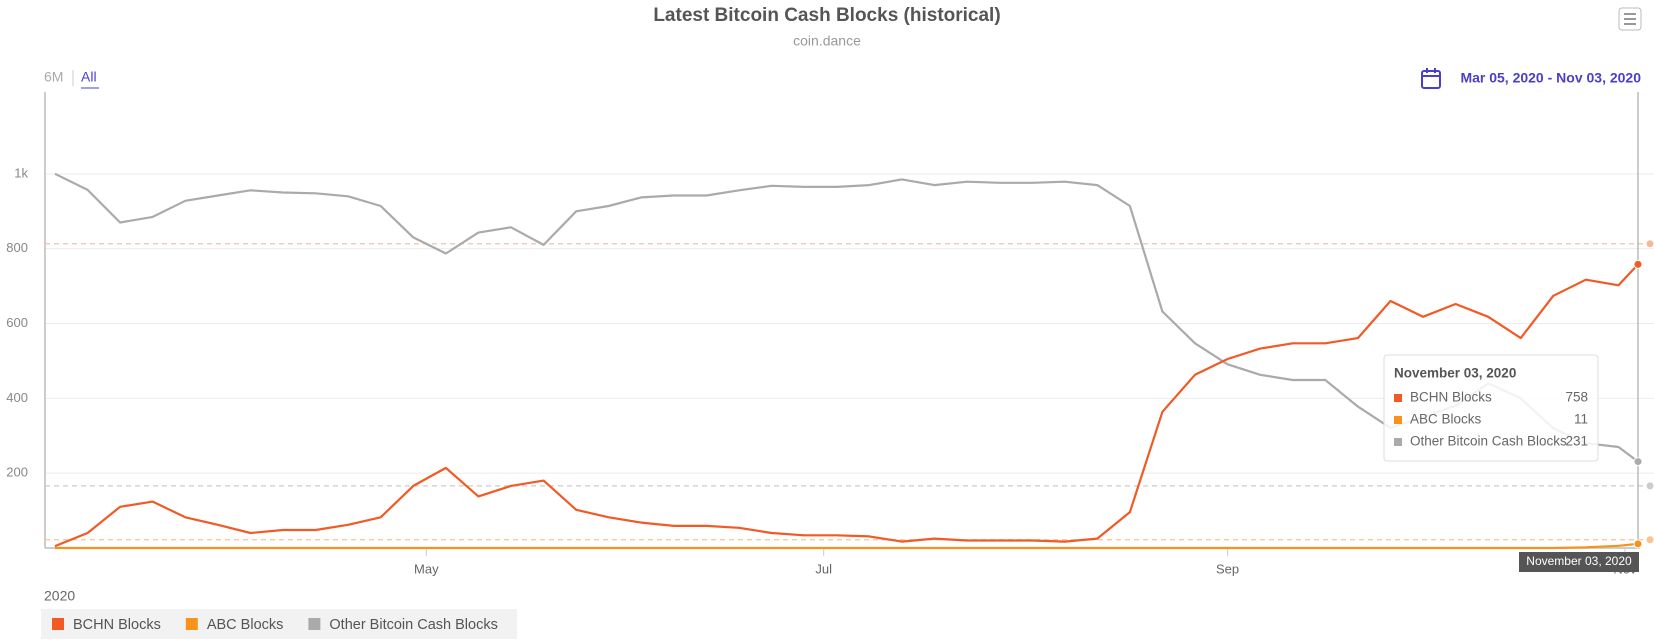 Image resolution: width=1654 pixels, height=642 pixels. Describe the element at coordinates (1455, 373) in the screenshot. I see `tooltip-title: November 03, 2020` at that location.